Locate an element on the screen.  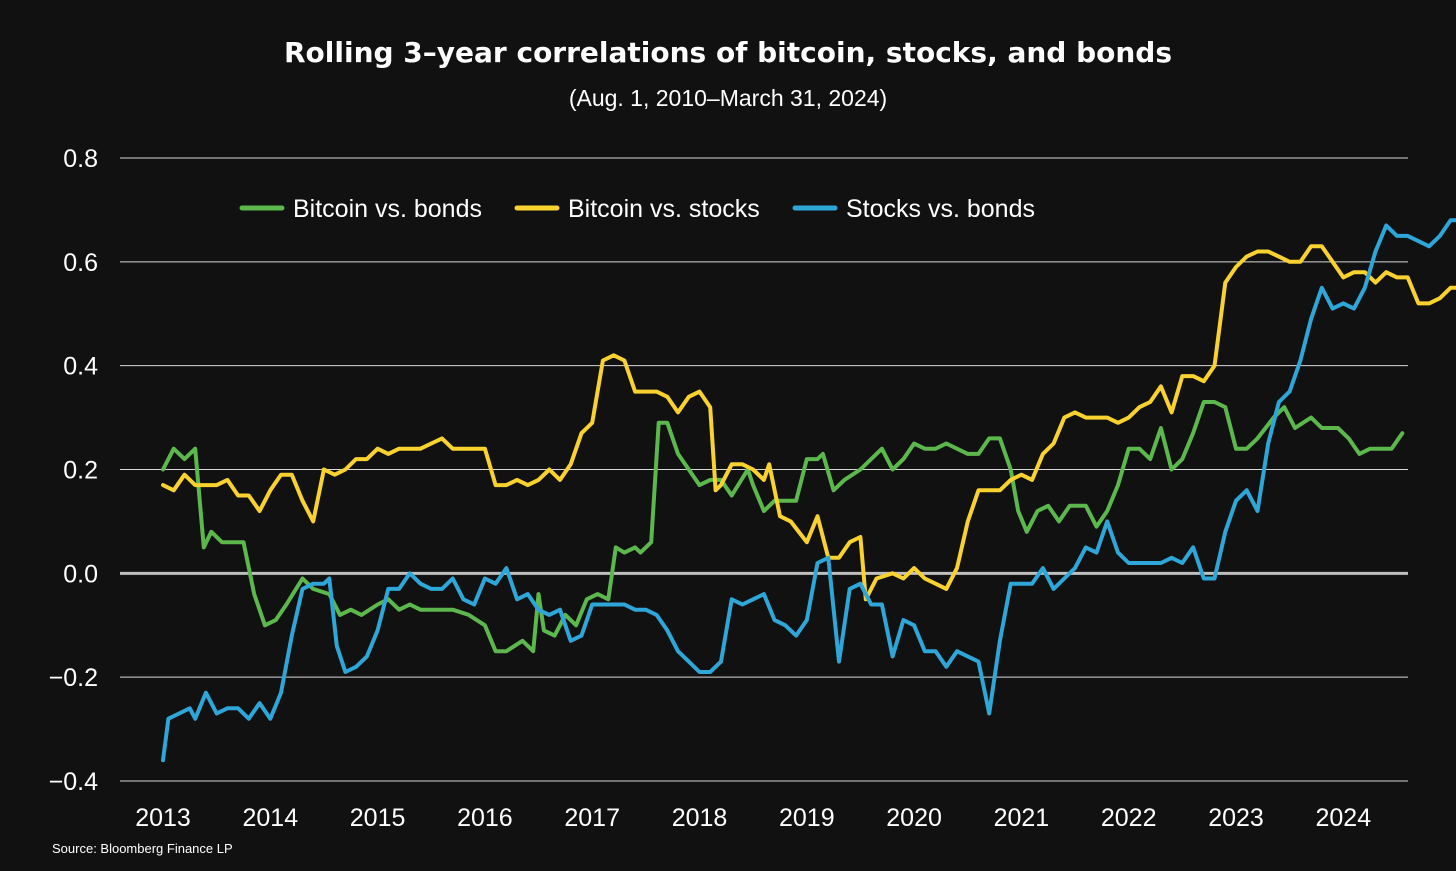
chart-subtitle: (Aug. 1, 2010–March 31, 2024) is located at coordinates (728, 98).